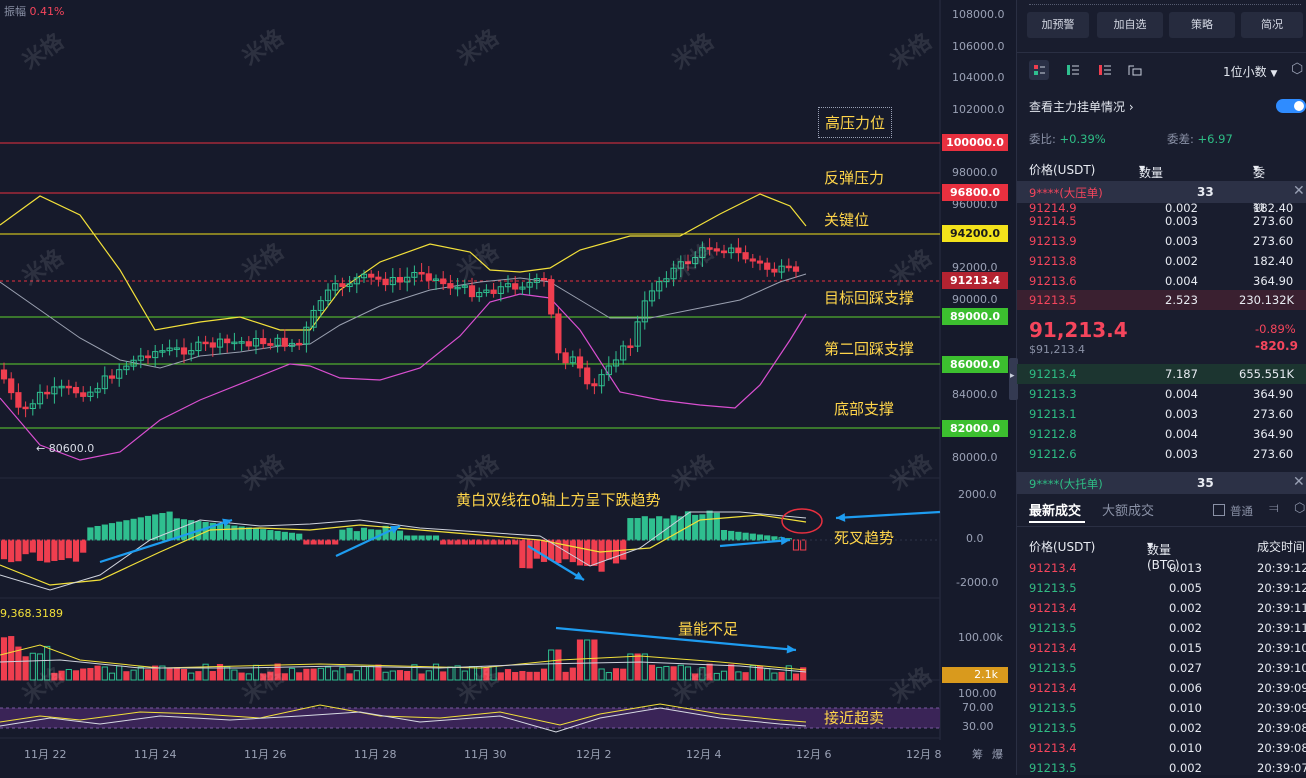 The image size is (1306, 778). Describe the element at coordinates (1163, 555) in the screenshot. I see `trade-col-qty: 数量(BTC) ▾` at that location.